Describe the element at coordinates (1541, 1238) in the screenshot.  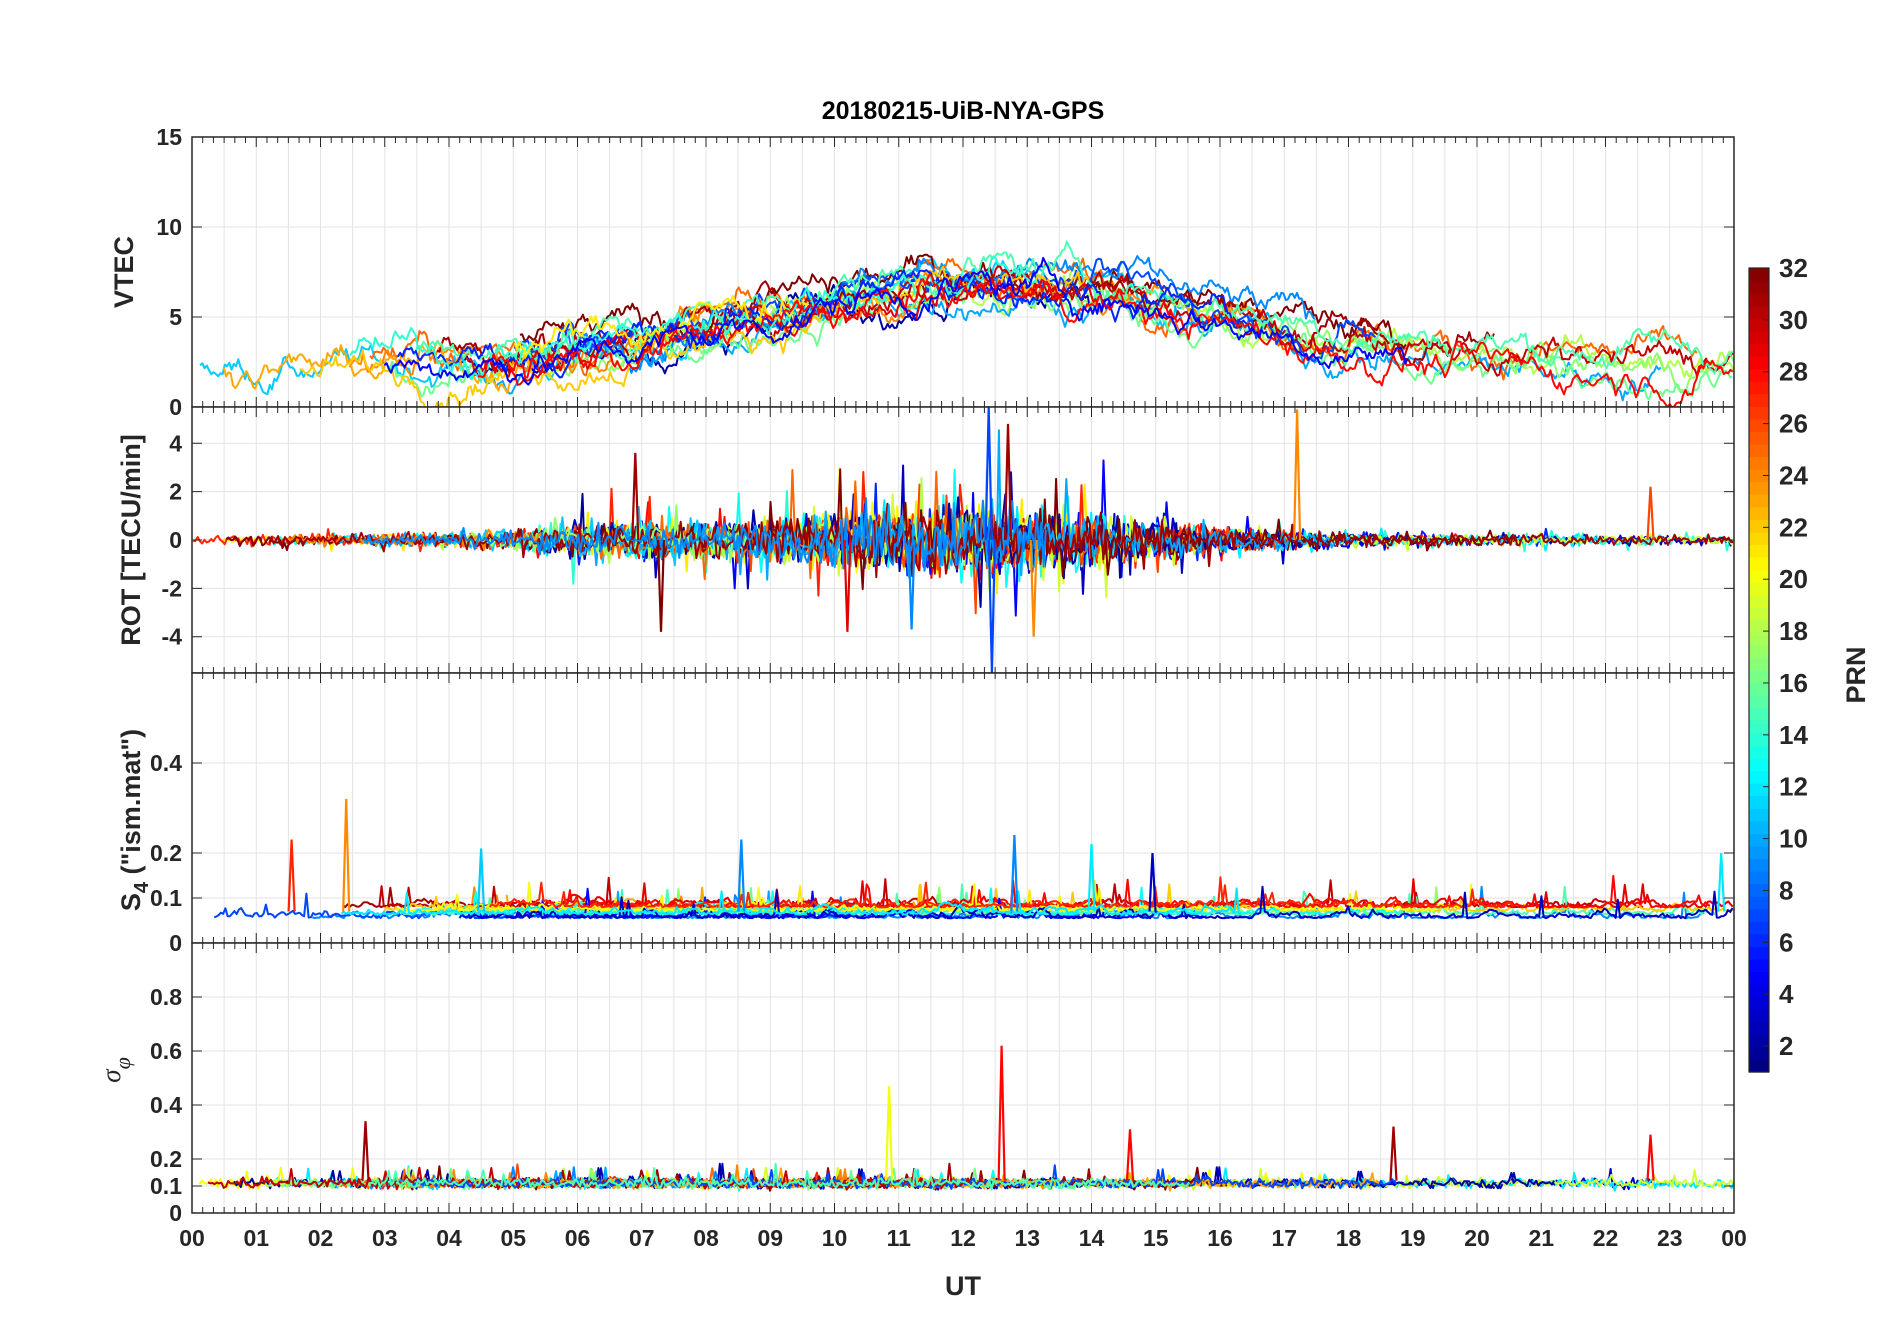
I see `x-tick-label: 21` at that location.